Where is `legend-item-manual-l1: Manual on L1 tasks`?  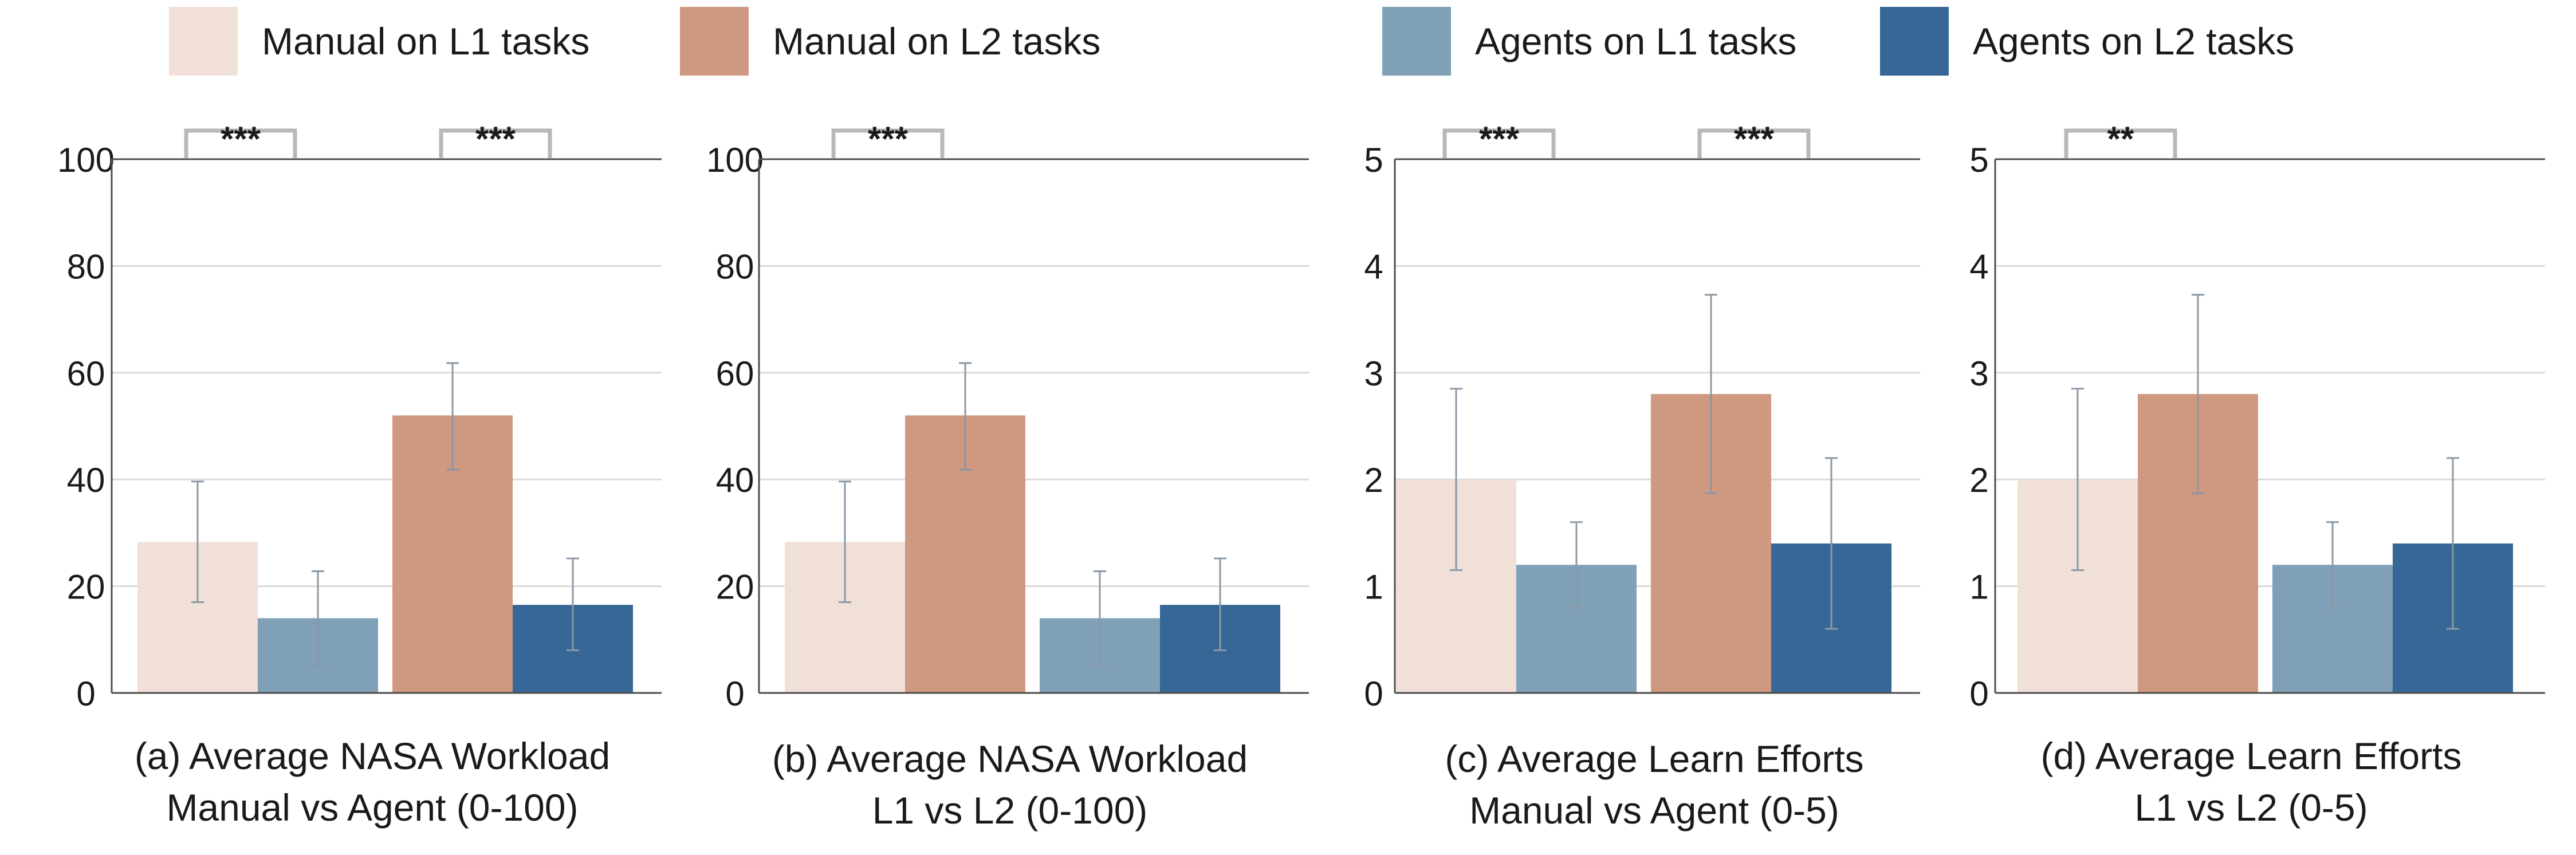
legend-item-manual-l1: Manual on L1 tasks is located at coordinates (379, 41).